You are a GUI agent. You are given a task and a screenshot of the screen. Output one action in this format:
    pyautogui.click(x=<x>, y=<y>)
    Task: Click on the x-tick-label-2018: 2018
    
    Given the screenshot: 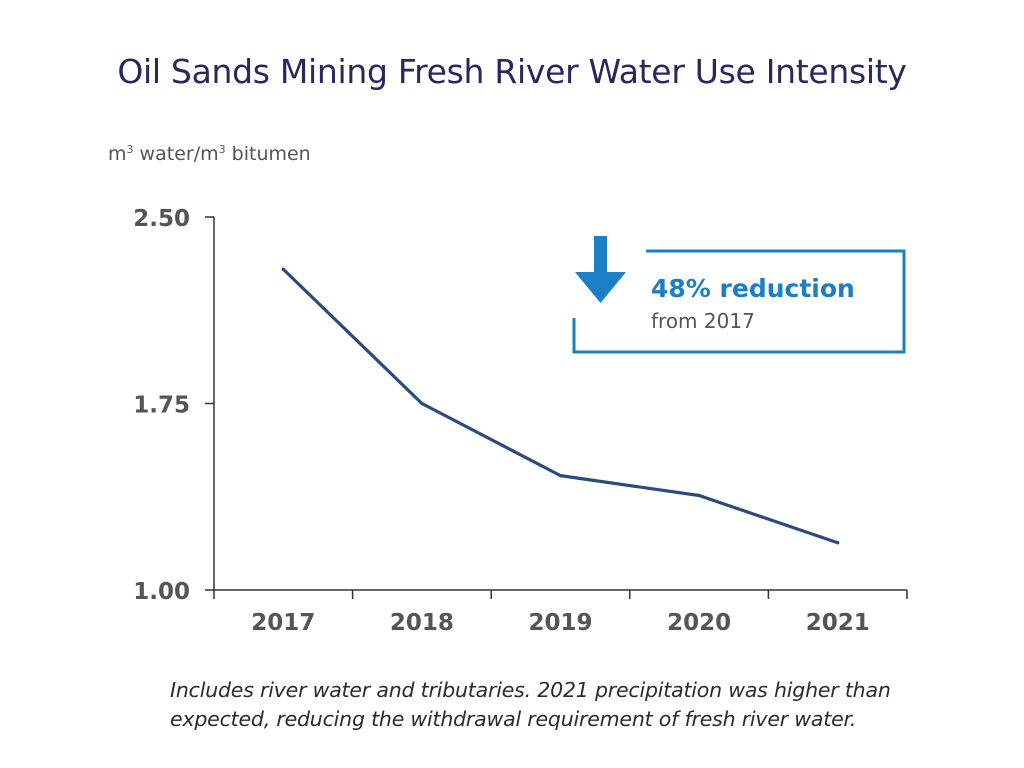 What is the action you would take?
    pyautogui.click(x=422, y=623)
    